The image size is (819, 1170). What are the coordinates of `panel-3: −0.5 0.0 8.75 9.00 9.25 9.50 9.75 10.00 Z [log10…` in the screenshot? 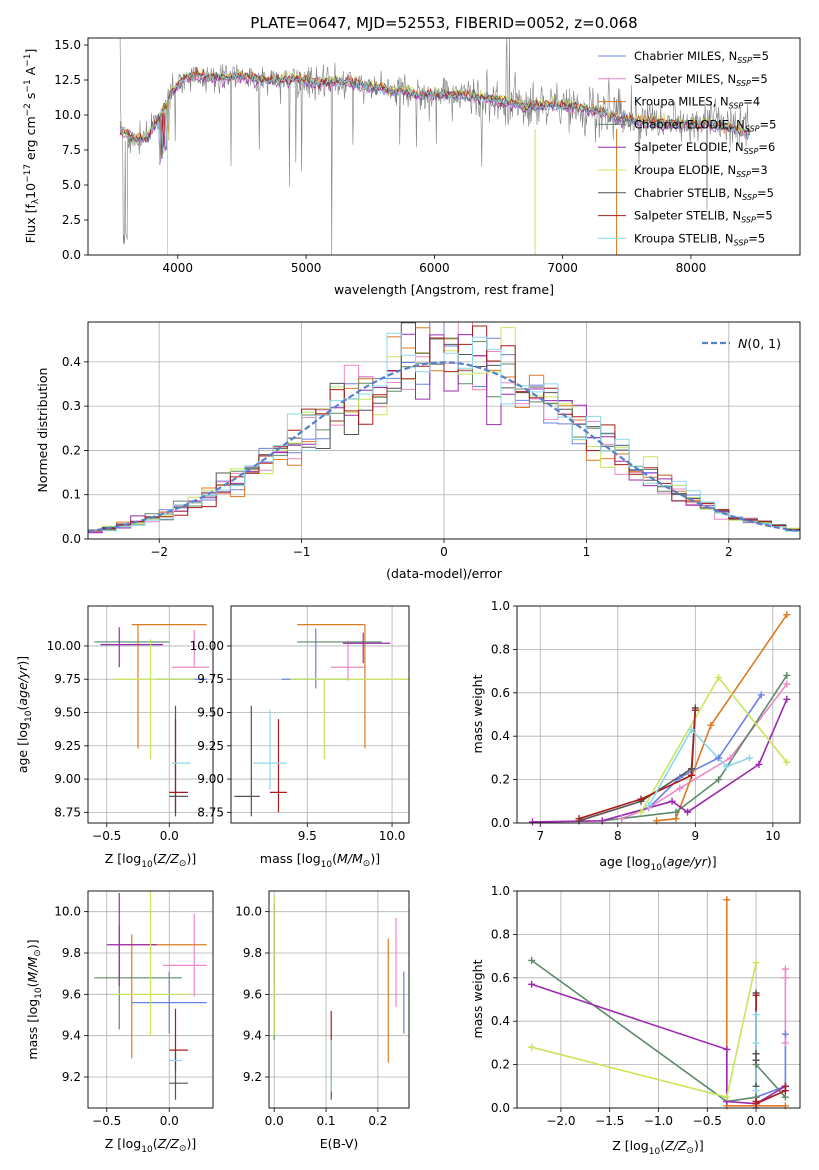 It's located at (114, 737).